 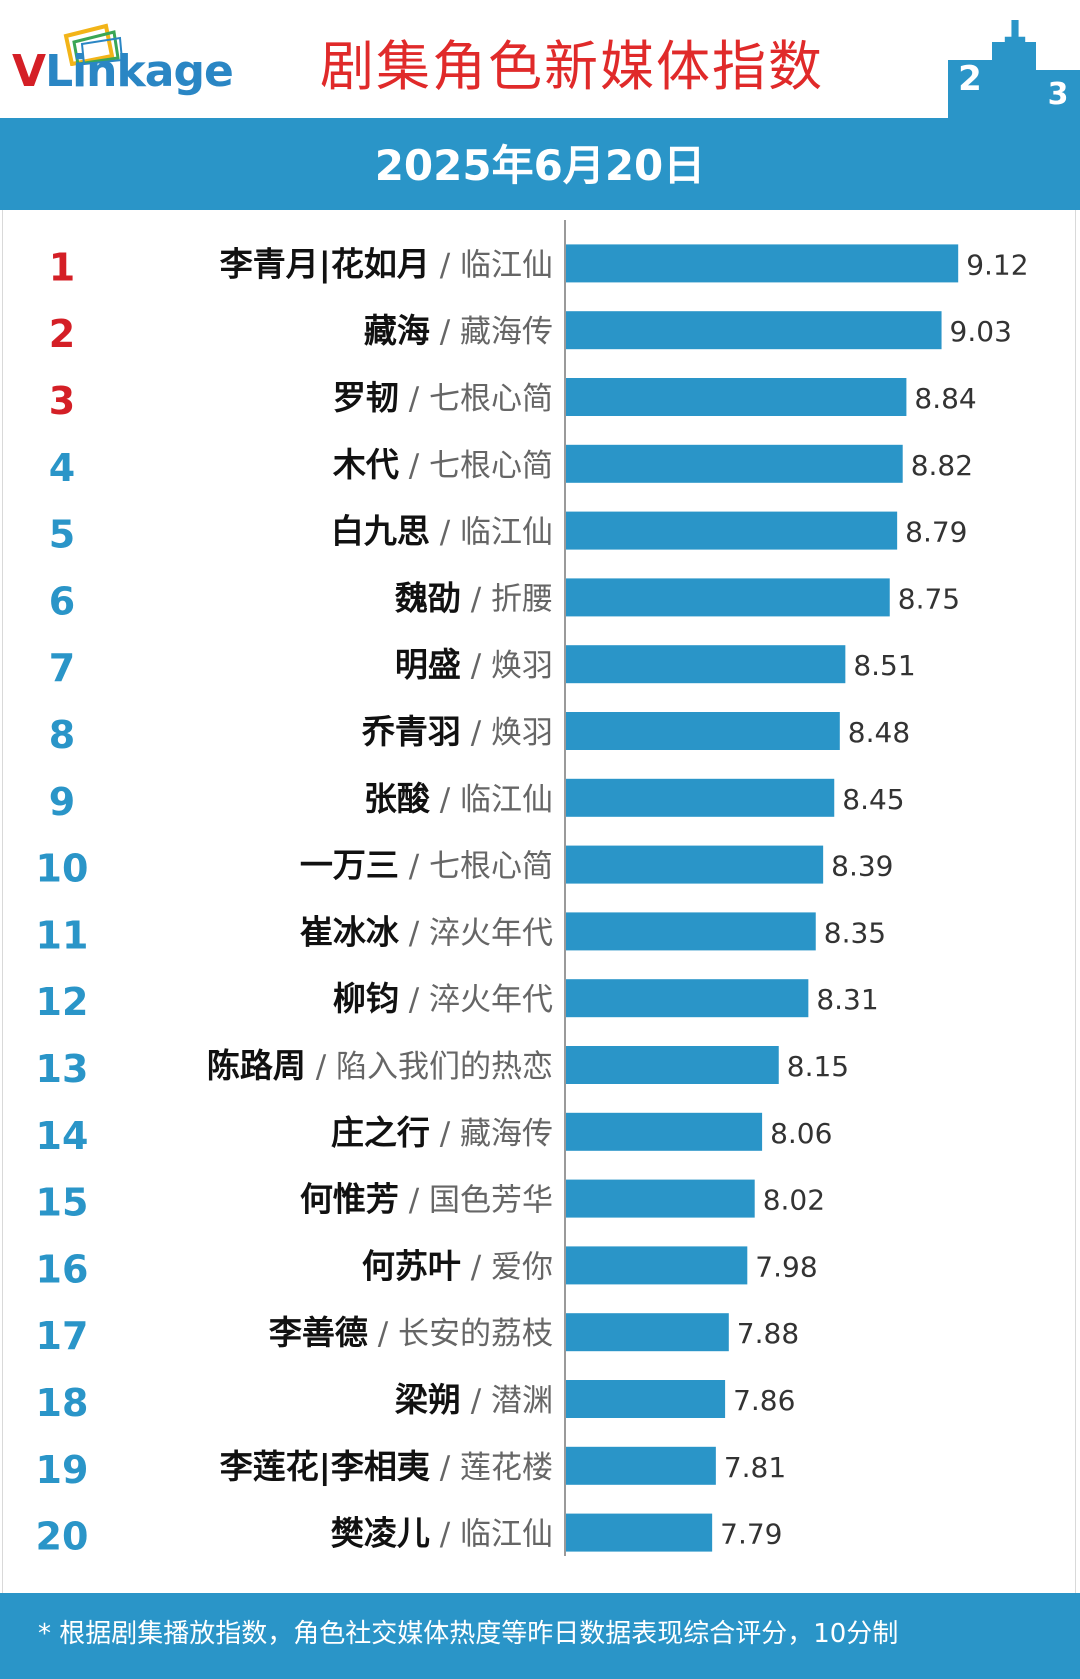 What do you see at coordinates (884, 665) in the screenshot?
I see `value-label: 8.51` at bounding box center [884, 665].